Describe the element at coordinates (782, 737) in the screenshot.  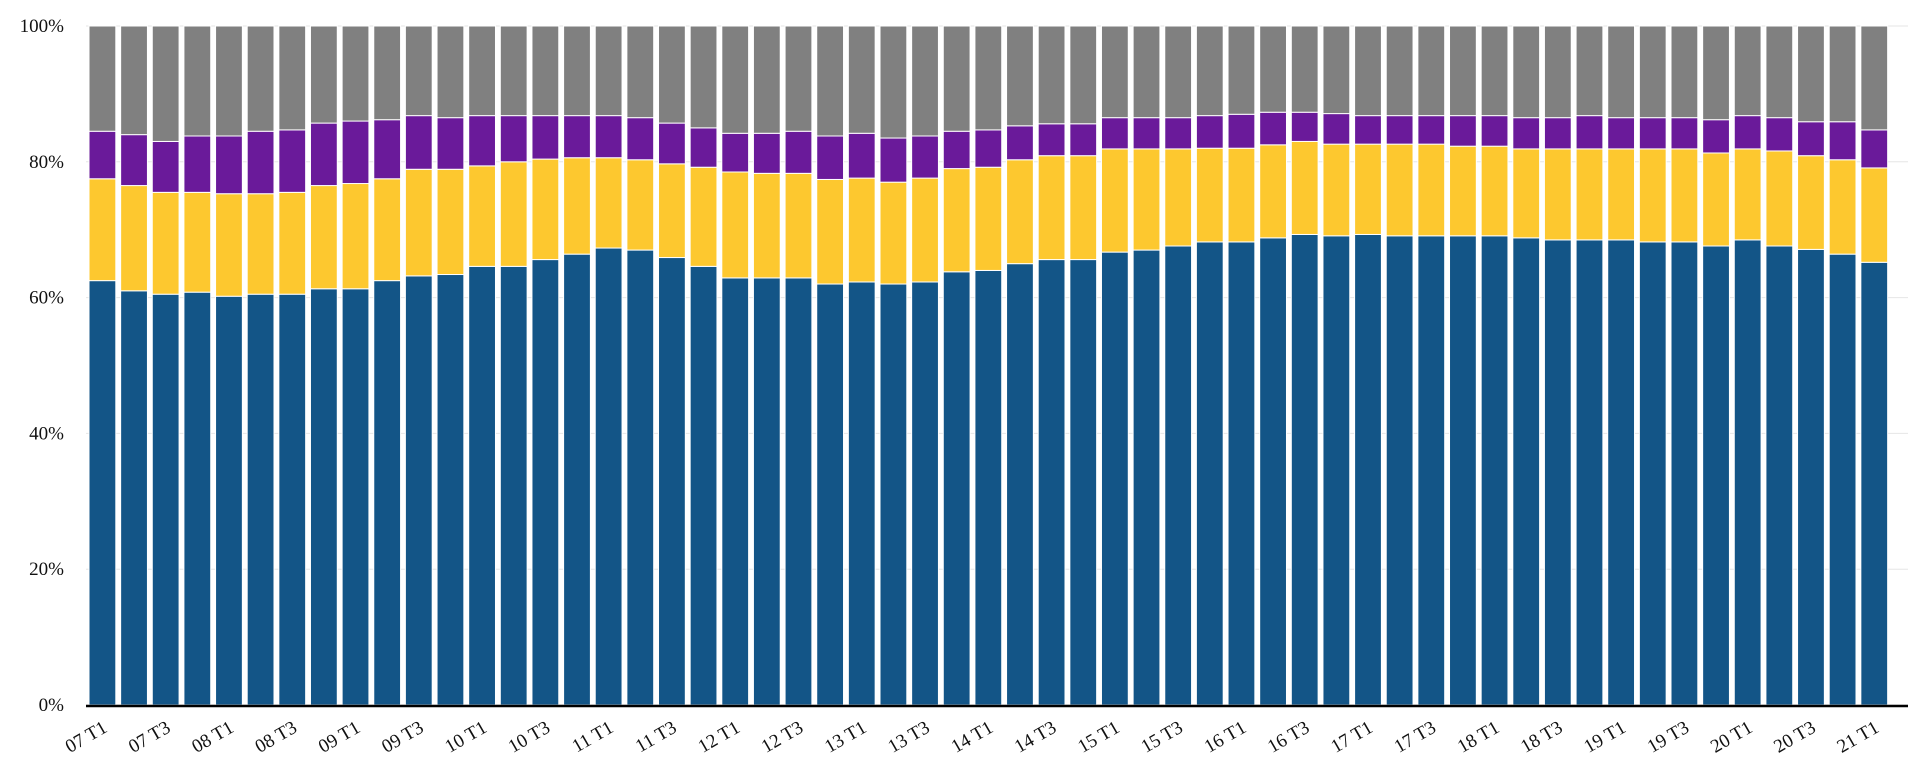
I see `x-tick-label: 12 T3` at that location.